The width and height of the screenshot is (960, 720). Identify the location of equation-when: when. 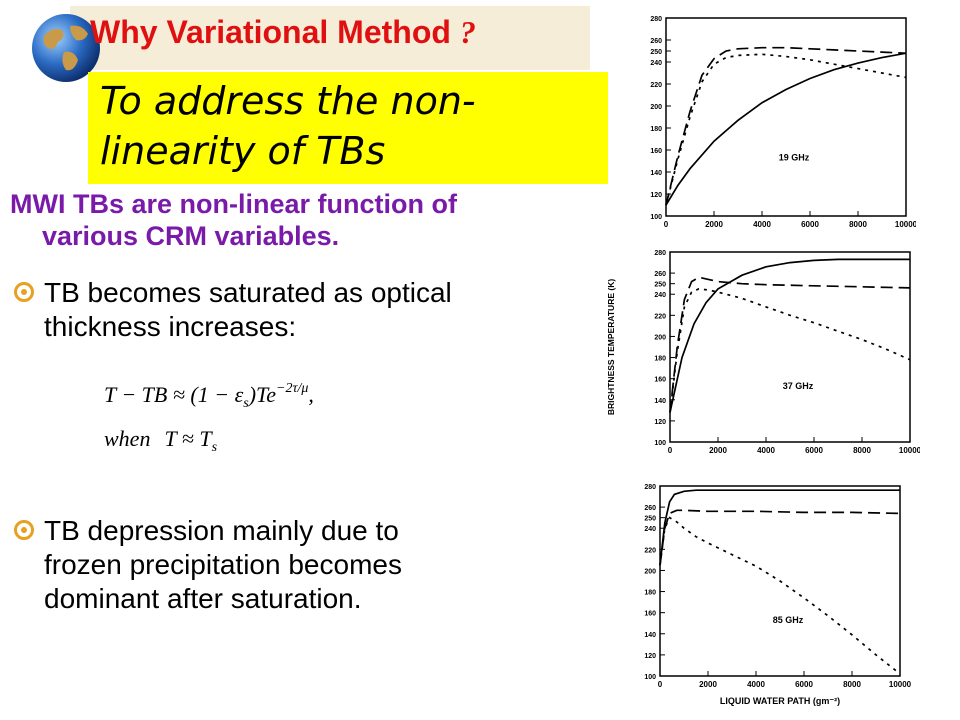
(127, 438).